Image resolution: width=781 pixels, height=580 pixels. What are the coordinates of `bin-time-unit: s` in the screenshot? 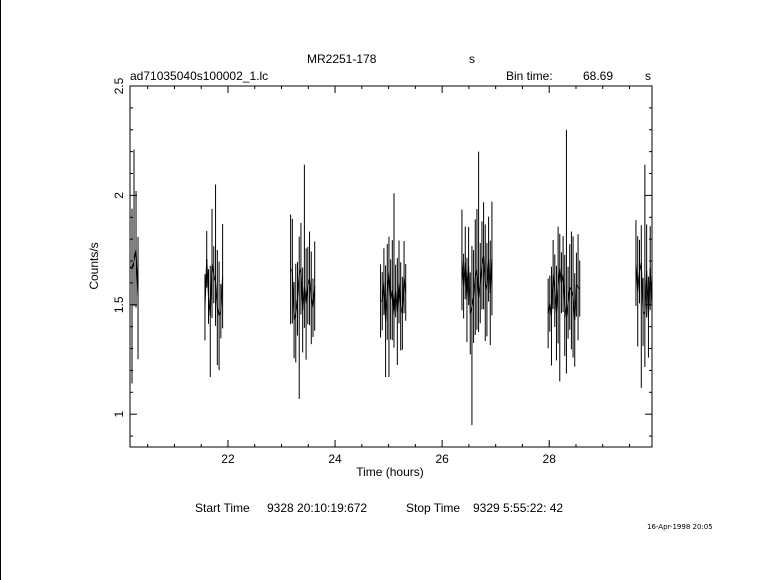 It's located at (648, 76).